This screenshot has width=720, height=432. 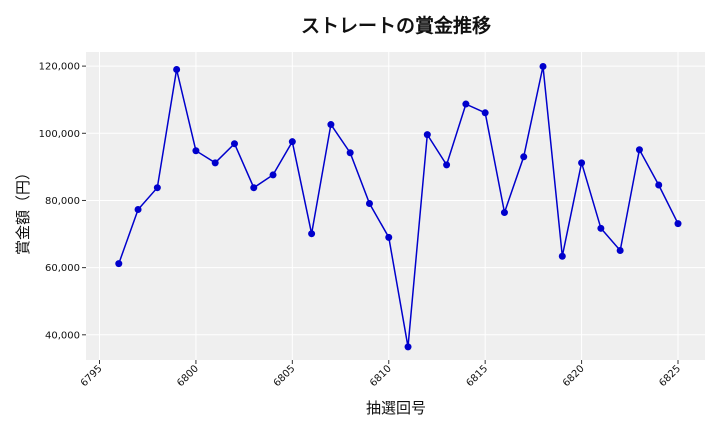 I want to click on x-axis: 6795 6800 6805 6810 6815 6820 6825, so click(x=381, y=374).